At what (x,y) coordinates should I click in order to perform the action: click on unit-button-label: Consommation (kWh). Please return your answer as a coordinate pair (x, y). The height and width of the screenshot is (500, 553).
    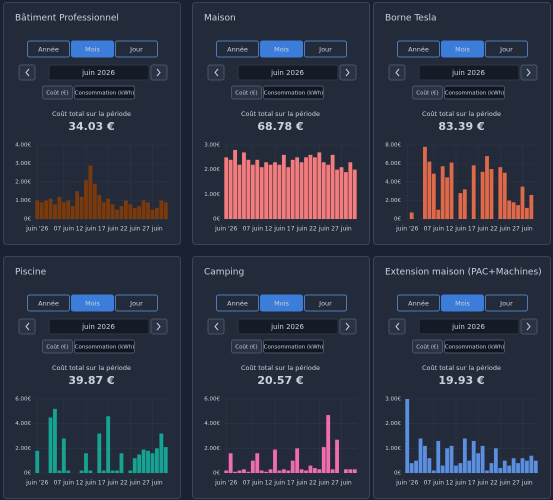
    Looking at the image, I should click on (475, 94).